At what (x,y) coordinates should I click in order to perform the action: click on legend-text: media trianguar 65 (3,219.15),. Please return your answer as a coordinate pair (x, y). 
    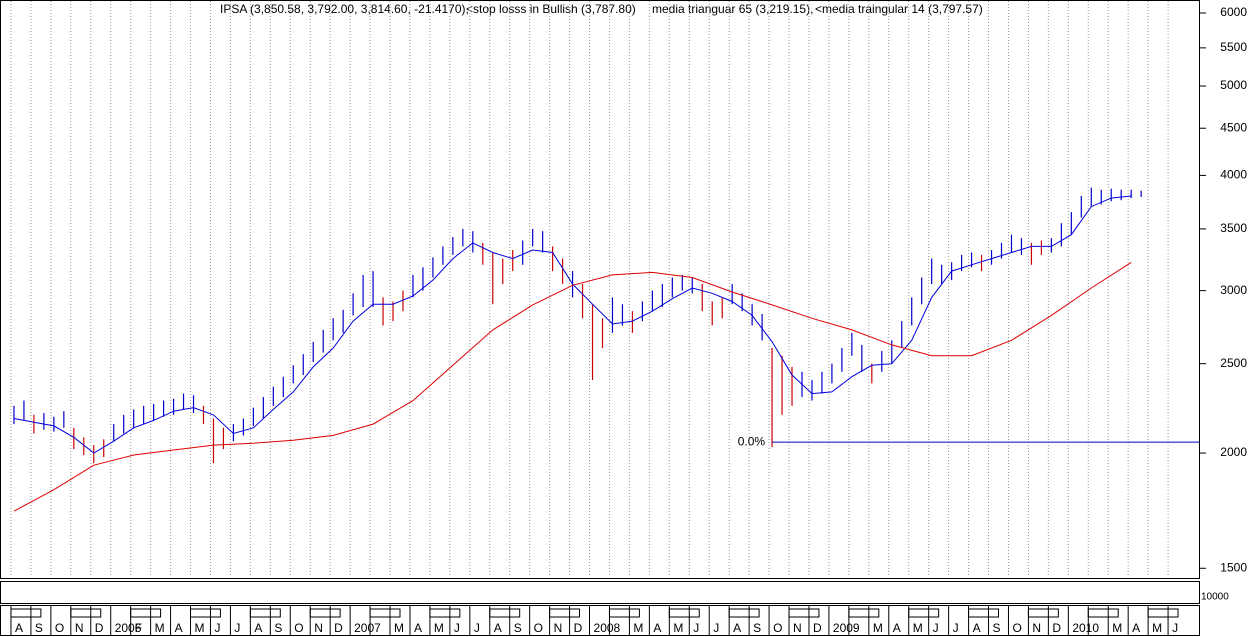
    Looking at the image, I should click on (732, 9).